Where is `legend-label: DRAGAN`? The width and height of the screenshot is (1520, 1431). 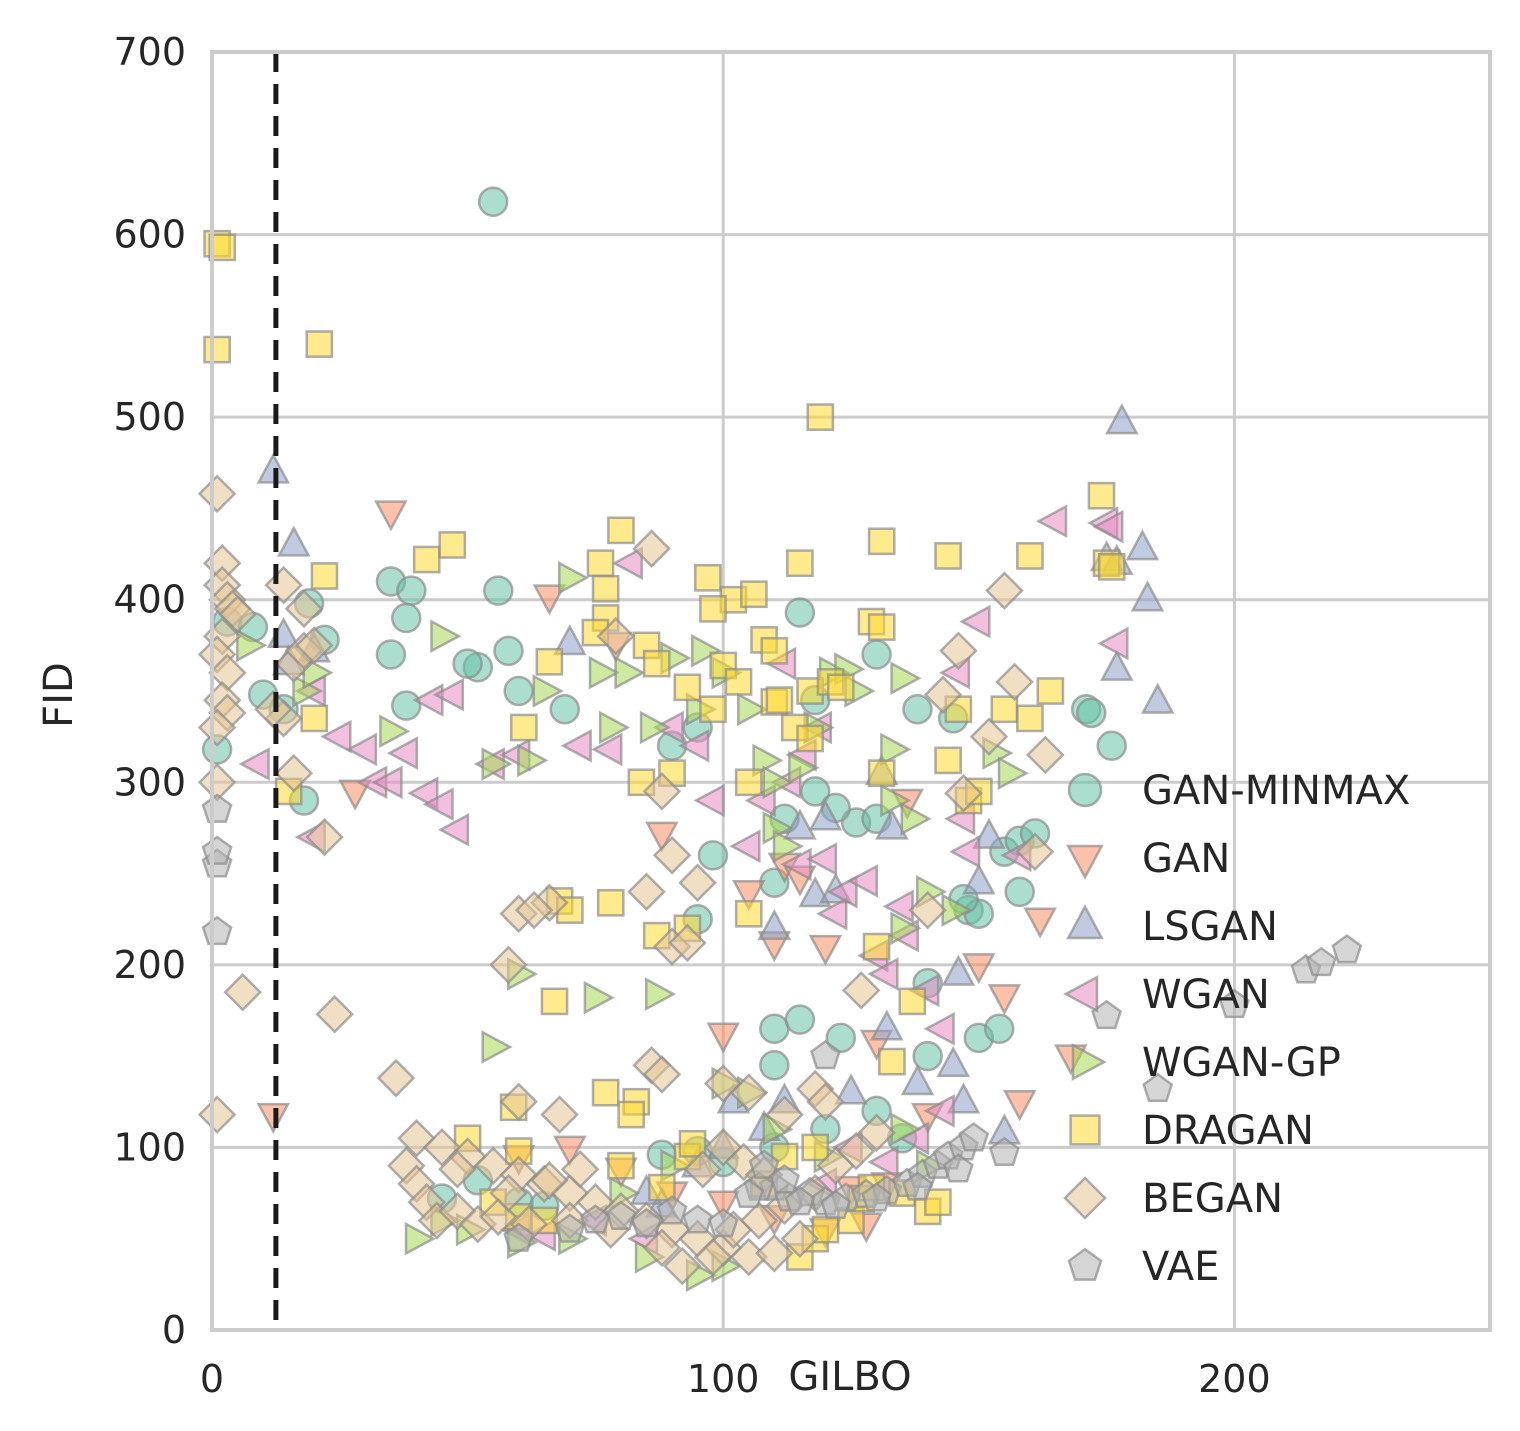
legend-label: DRAGAN is located at coordinates (1228, 1131).